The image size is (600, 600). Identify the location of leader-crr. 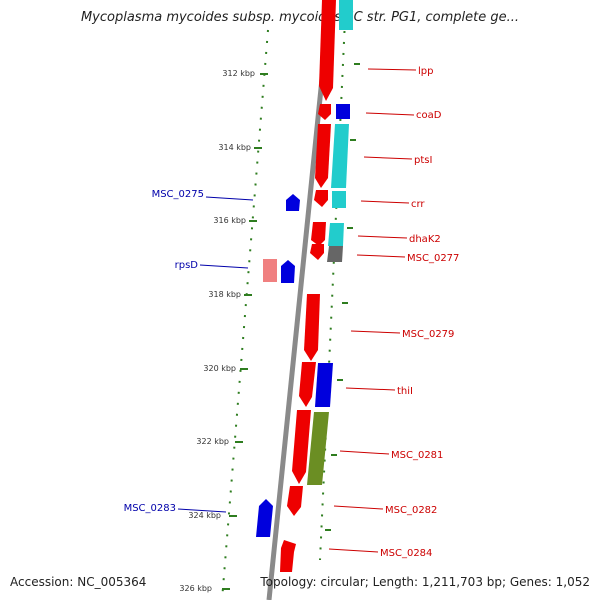
(385, 202).